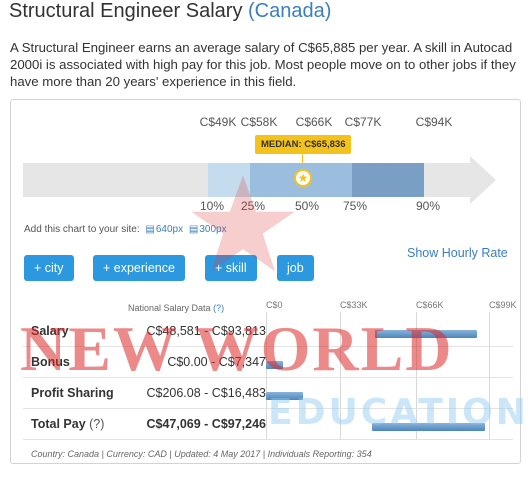 The height and width of the screenshot is (492, 531). What do you see at coordinates (139, 268) in the screenshot?
I see `add-experience-button: + experience` at bounding box center [139, 268].